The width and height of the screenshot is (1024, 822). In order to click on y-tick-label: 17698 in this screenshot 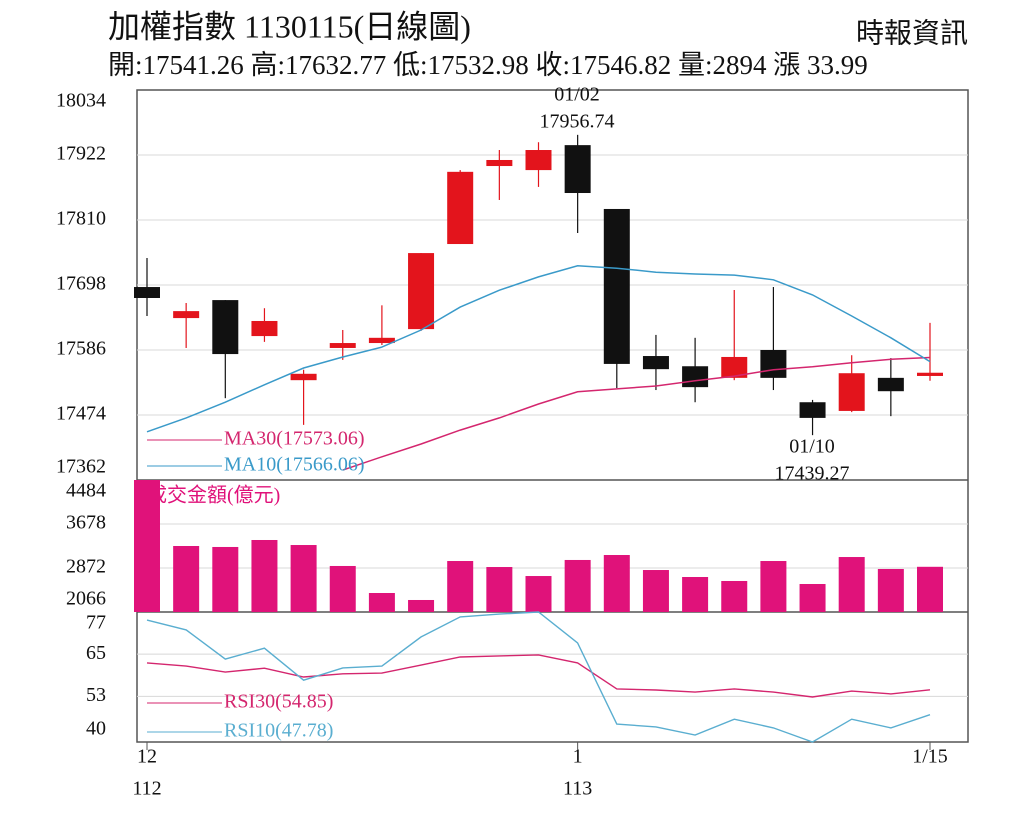, I will do `click(81, 284)`.